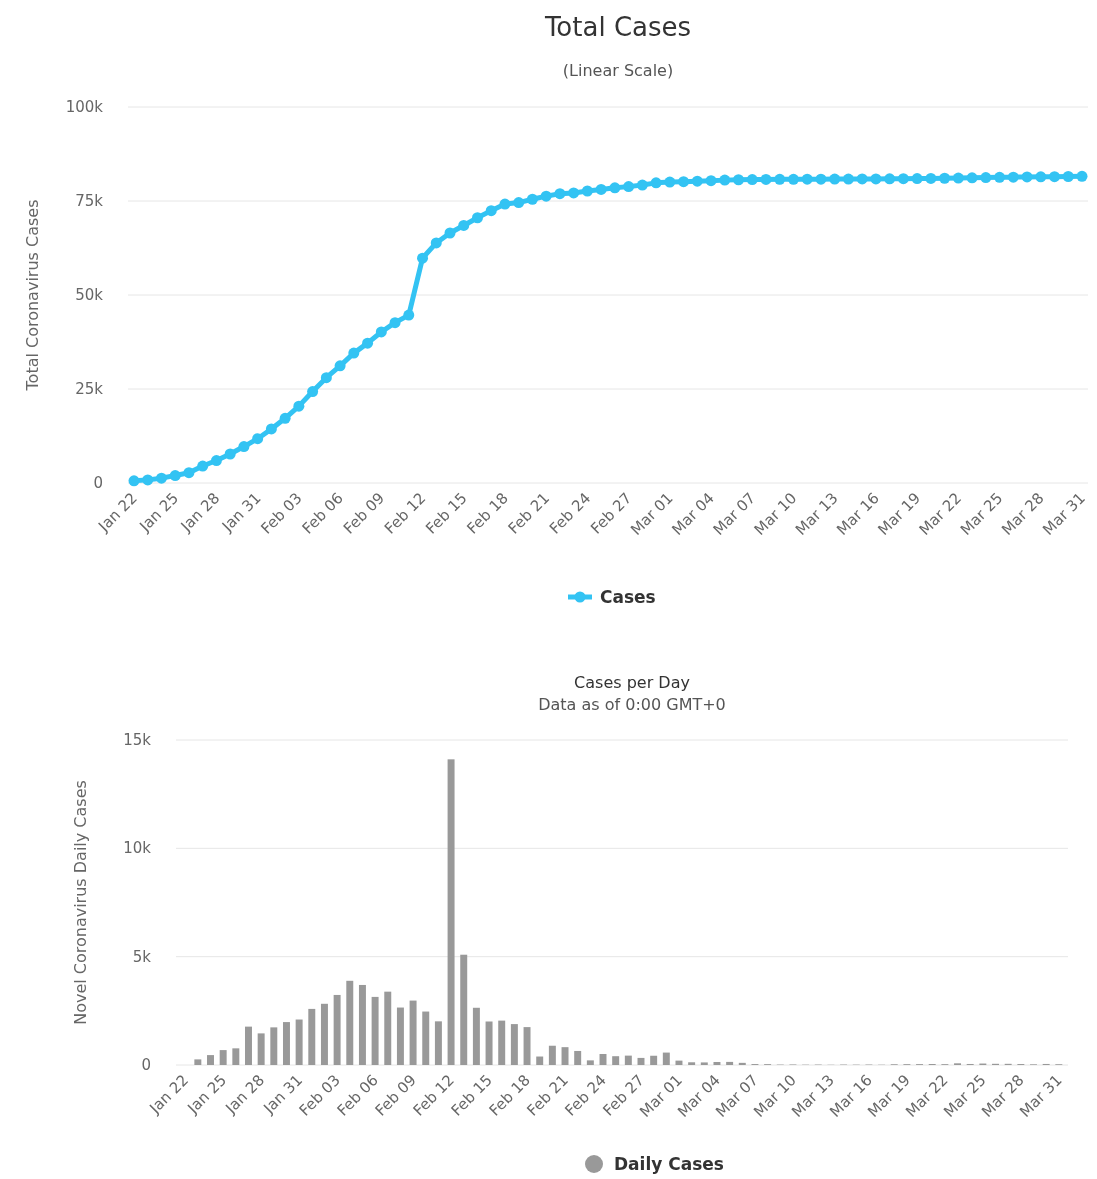 The image size is (1097, 1179). What do you see at coordinates (669, 1164) in the screenshot?
I see `legend-label: Daily Cases` at bounding box center [669, 1164].